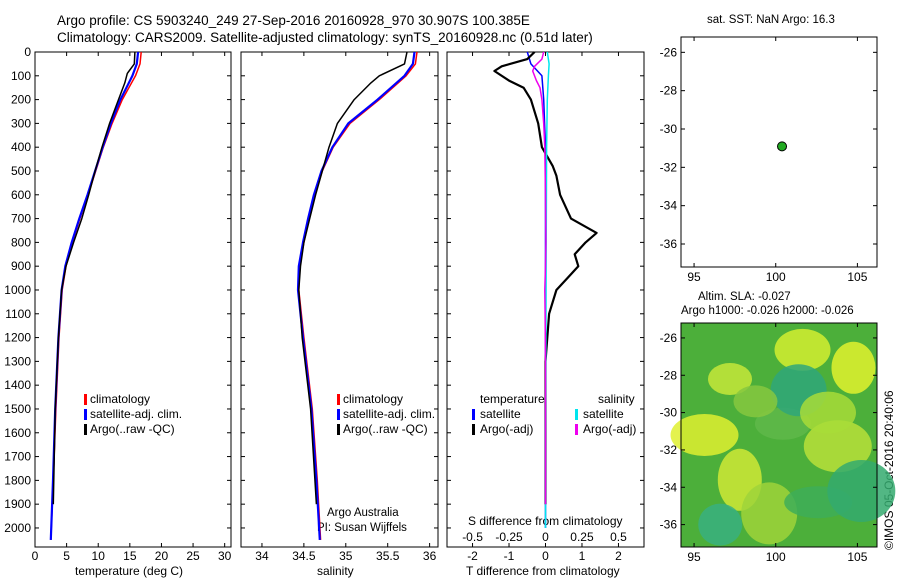 The height and width of the screenshot is (580, 900). I want to click on sst-map-title: sat. SST: NaN Argo: 16.3, so click(771, 20).